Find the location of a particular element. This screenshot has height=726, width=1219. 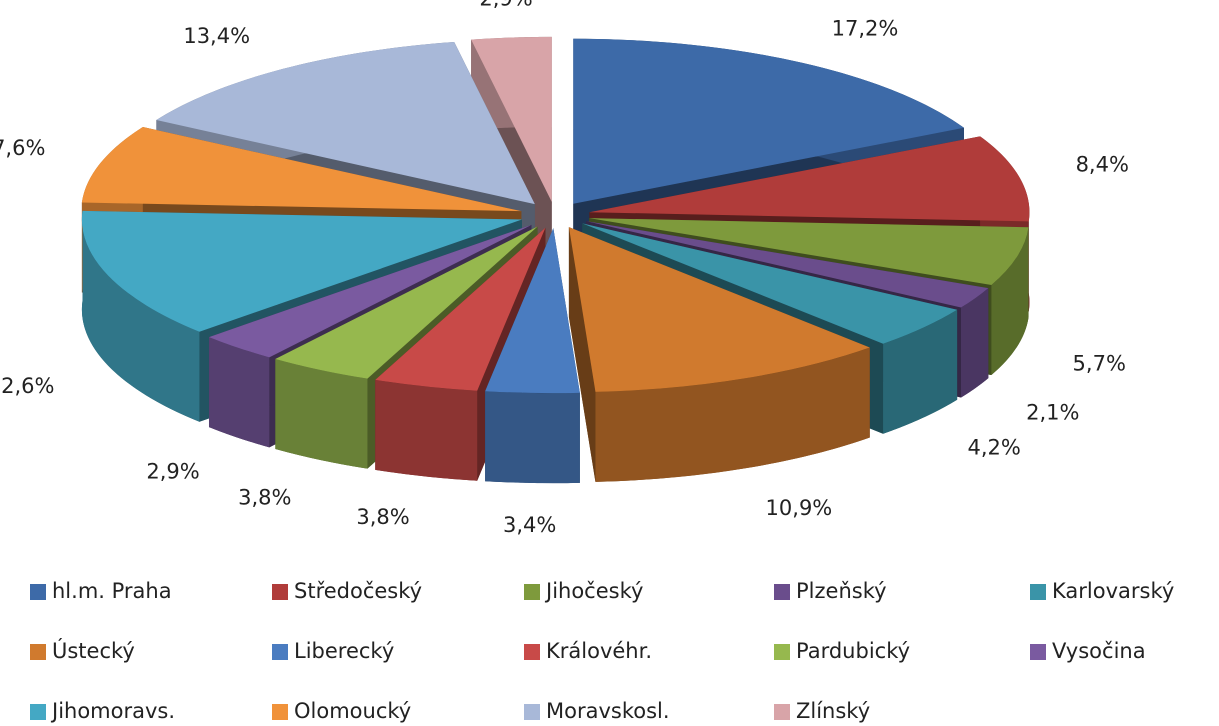

data-label: 17,2% is located at coordinates (865, 29).